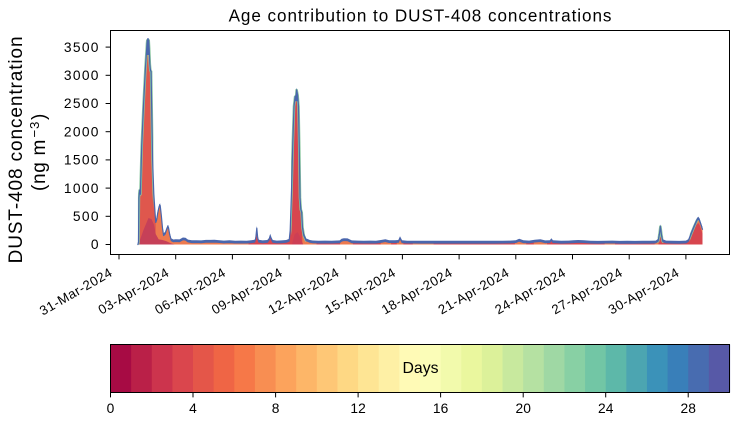 The image size is (739, 425). Describe the element at coordinates (82, 131) in the screenshot. I see `svg-text: 2000` at that location.